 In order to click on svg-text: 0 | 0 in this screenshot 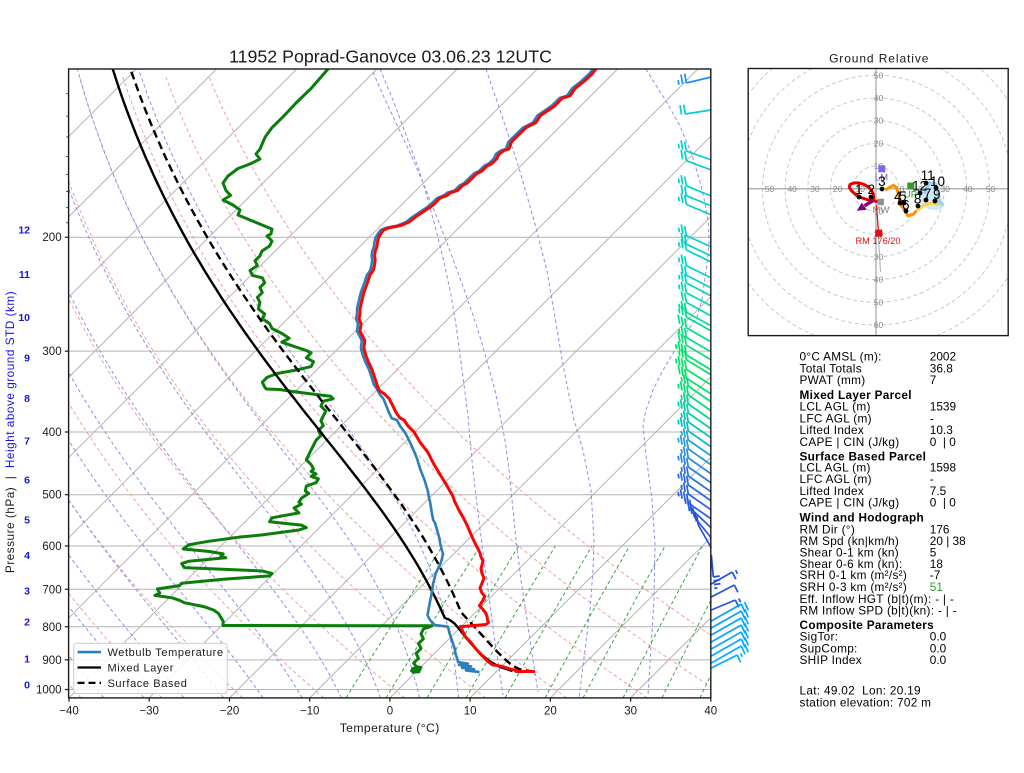, I will do `click(943, 442)`.